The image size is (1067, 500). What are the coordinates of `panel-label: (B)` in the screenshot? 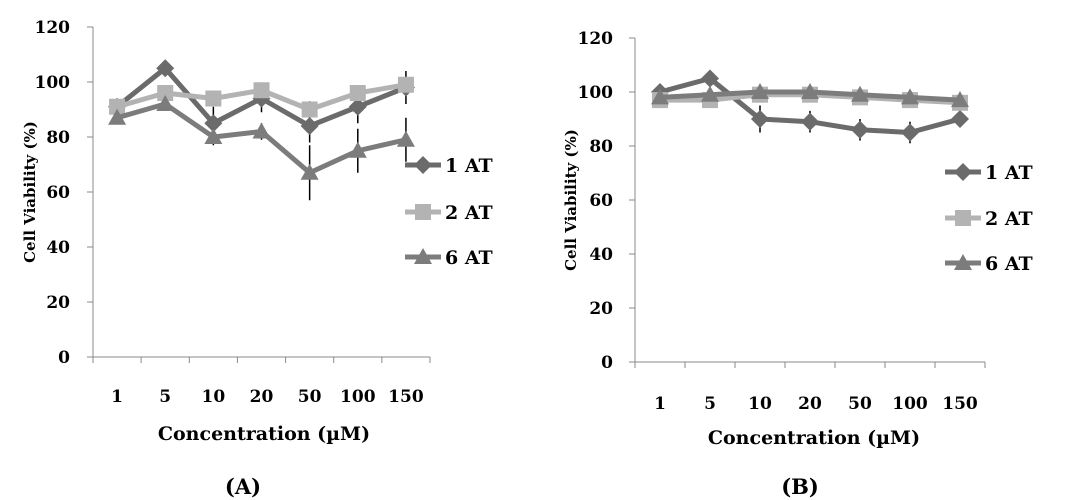 It's located at (800, 486).